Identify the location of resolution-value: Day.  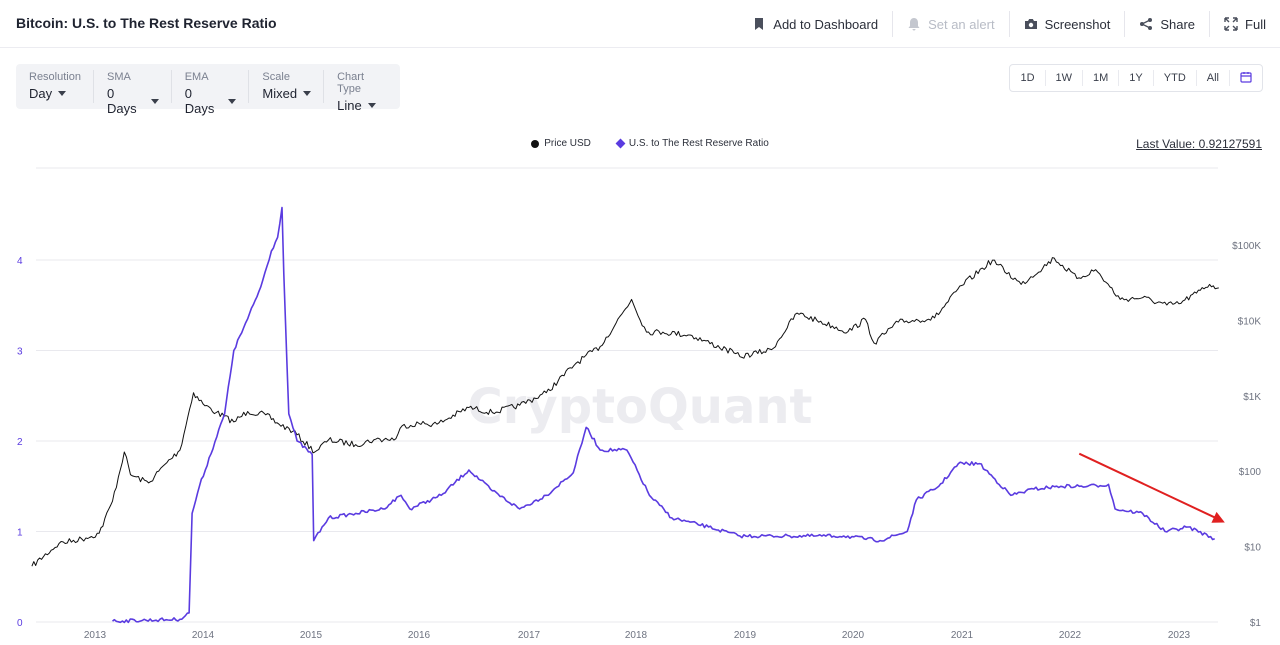
(41, 93).